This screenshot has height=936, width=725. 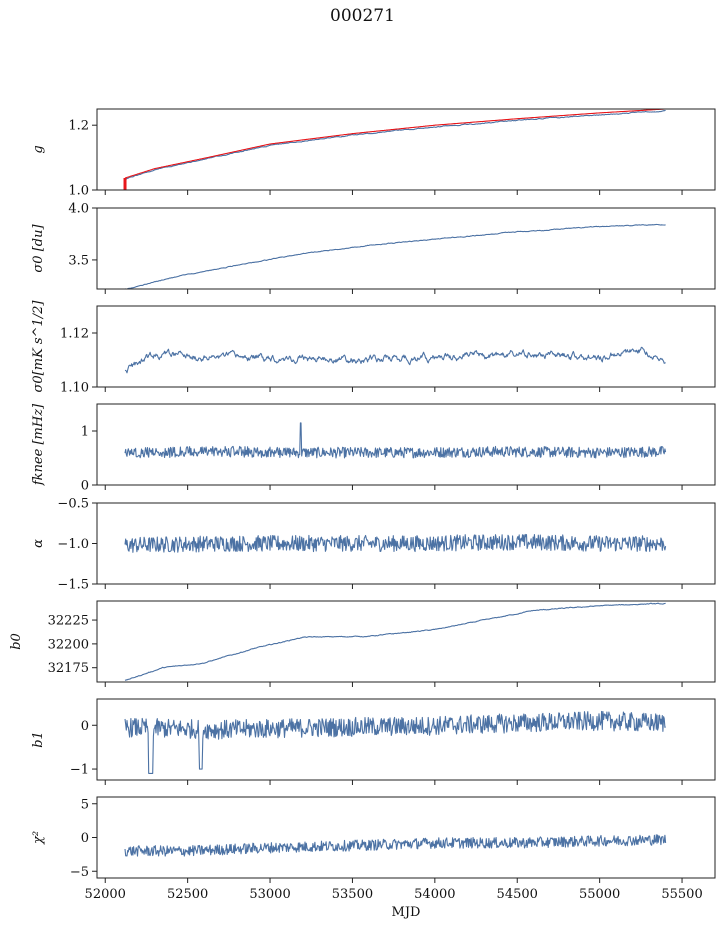 I want to click on ytick-label-sigma0-mk-0: 1.10, so click(x=74, y=388).